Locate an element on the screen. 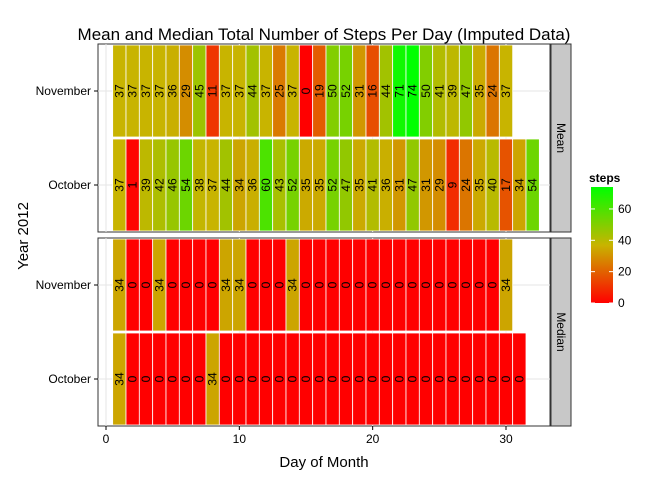 This screenshot has height=480, width=672. tile-value-label: 60 is located at coordinates (266, 185).